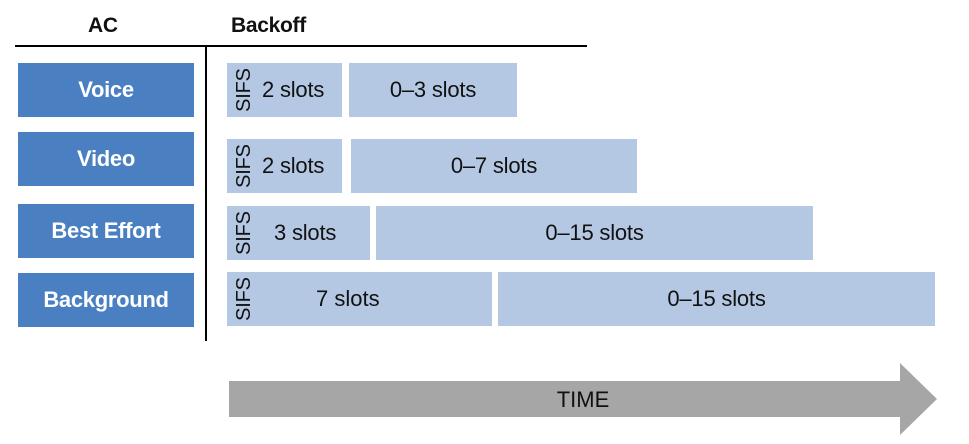  I want to click on time-arrow, so click(583, 399).